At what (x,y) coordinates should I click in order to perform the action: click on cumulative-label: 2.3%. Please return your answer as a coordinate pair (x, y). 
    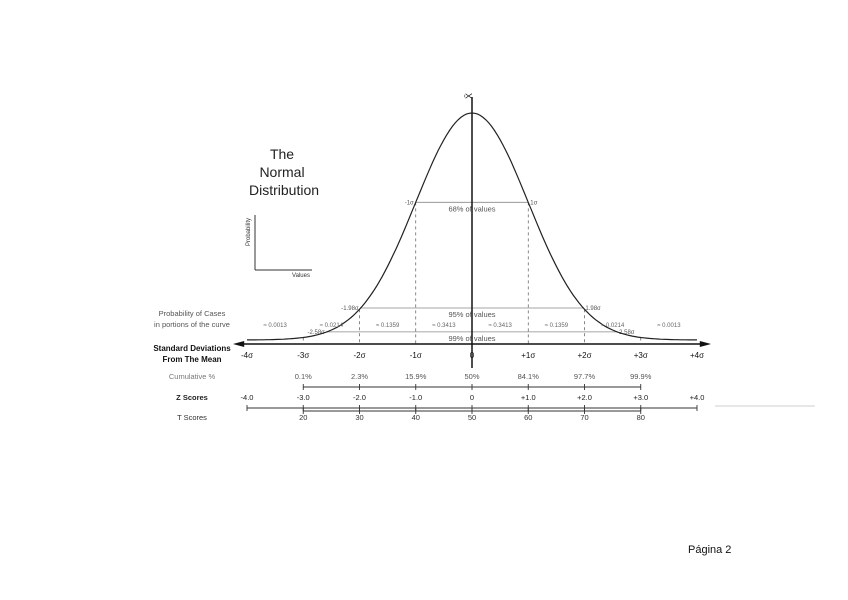
    Looking at the image, I should click on (359, 376).